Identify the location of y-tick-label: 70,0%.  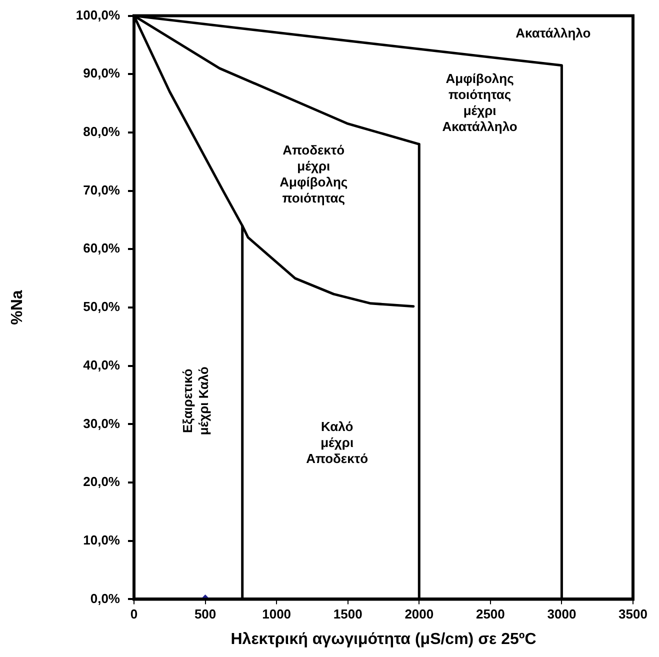
(101, 190).